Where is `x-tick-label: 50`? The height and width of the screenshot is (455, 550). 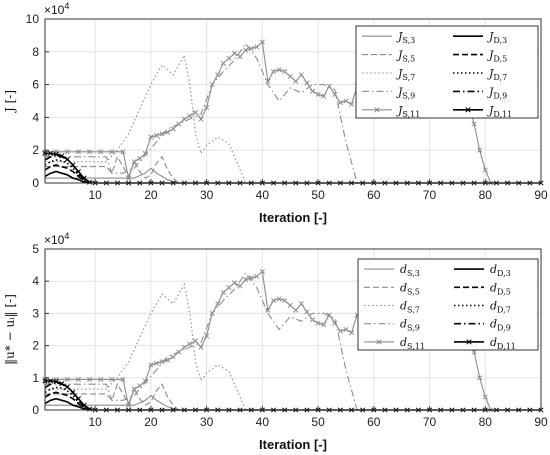
x-tick-label: 50 is located at coordinates (318, 195).